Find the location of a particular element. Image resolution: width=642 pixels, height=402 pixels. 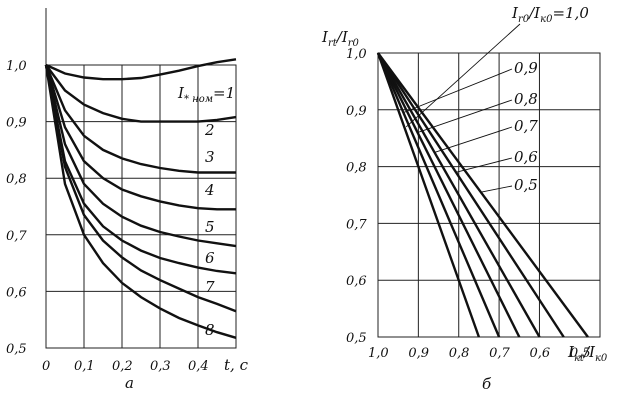

chart-a-x-tick-labels: 0 0,1 0,2 0,3 0,4 is located at coordinates (125, 366).